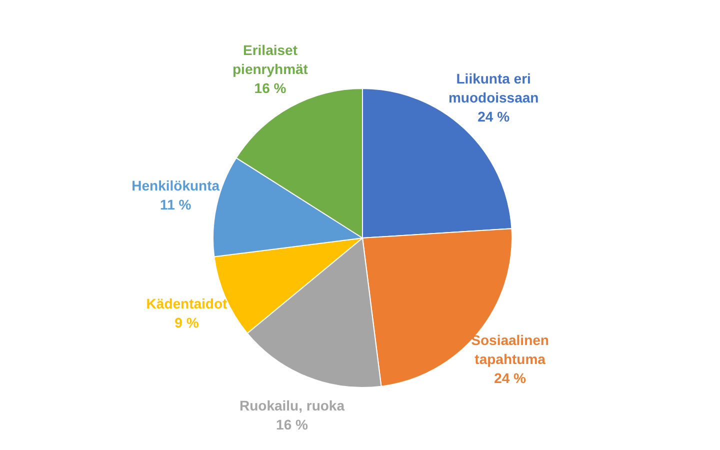 The width and height of the screenshot is (720, 450). I want to click on slice-label: Liikunta eri muodoissaan, so click(493, 88).